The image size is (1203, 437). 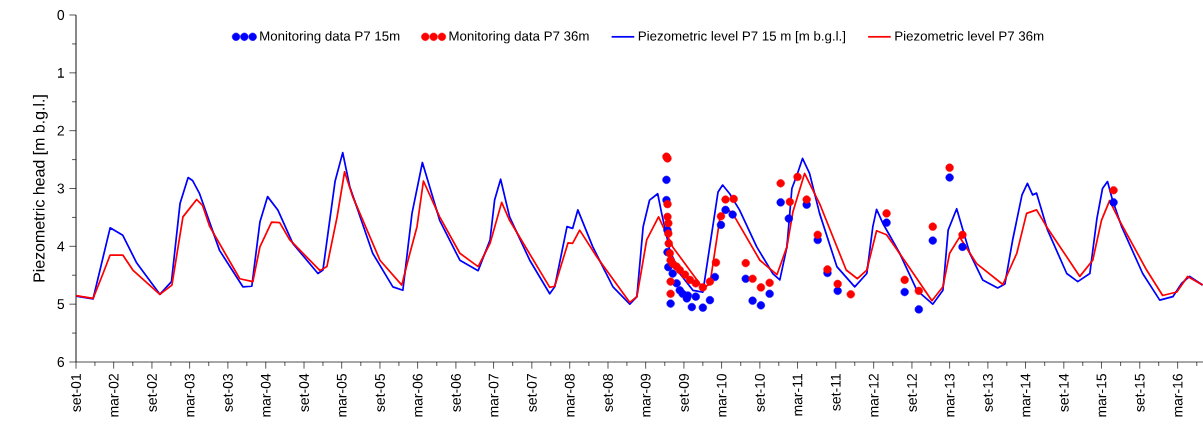 I want to click on y-tick-label: 3, so click(x=61, y=188).